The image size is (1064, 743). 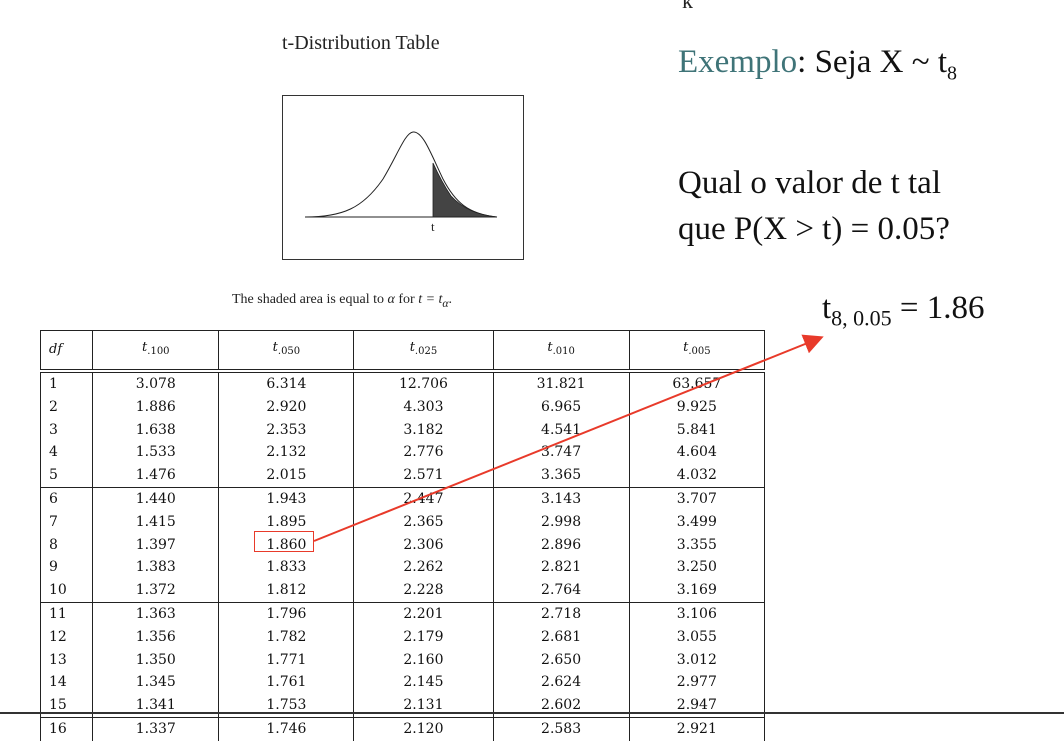 I want to click on value-cell: 1.782, so click(x=286, y=637).